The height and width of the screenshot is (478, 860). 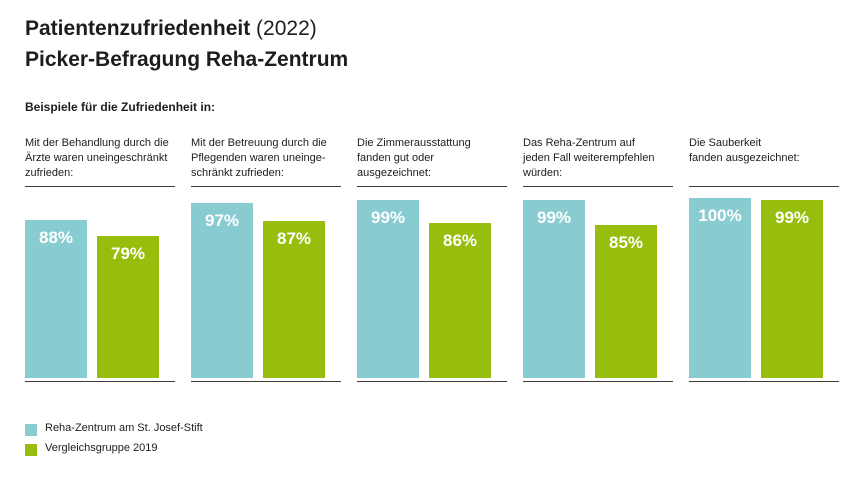 What do you see at coordinates (626, 242) in the screenshot?
I see `bar-value-label: 85%` at bounding box center [626, 242].